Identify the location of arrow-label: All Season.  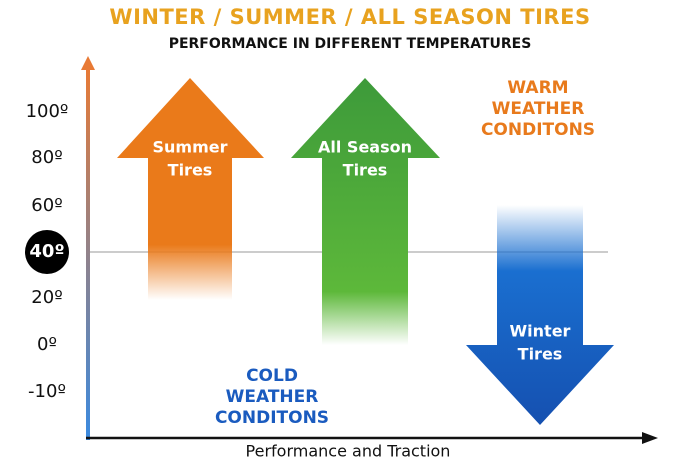
(365, 147).